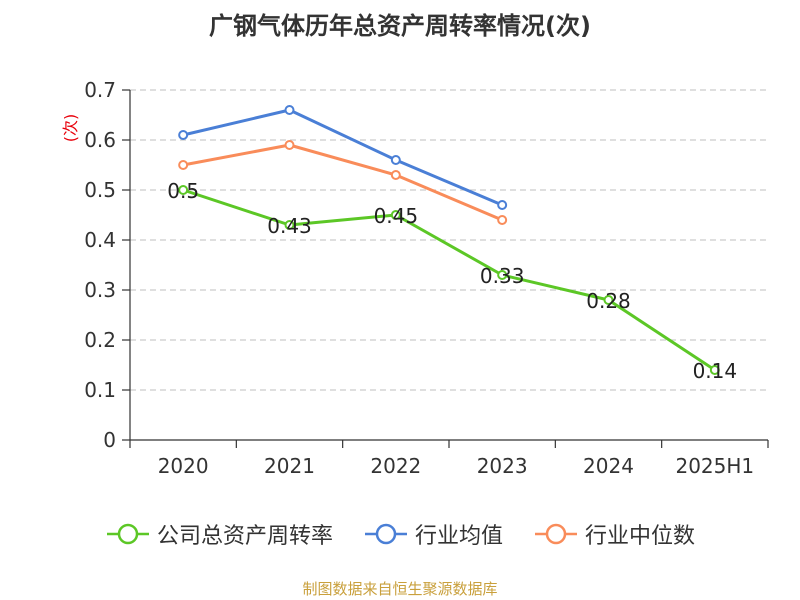 This screenshot has width=800, height=600. Describe the element at coordinates (100, 290) in the screenshot. I see `y-tick-label: 0.3` at that location.